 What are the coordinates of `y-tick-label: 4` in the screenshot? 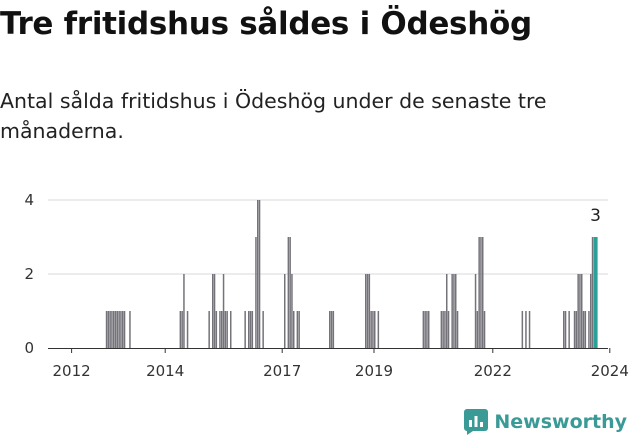 It's located at (29, 200).